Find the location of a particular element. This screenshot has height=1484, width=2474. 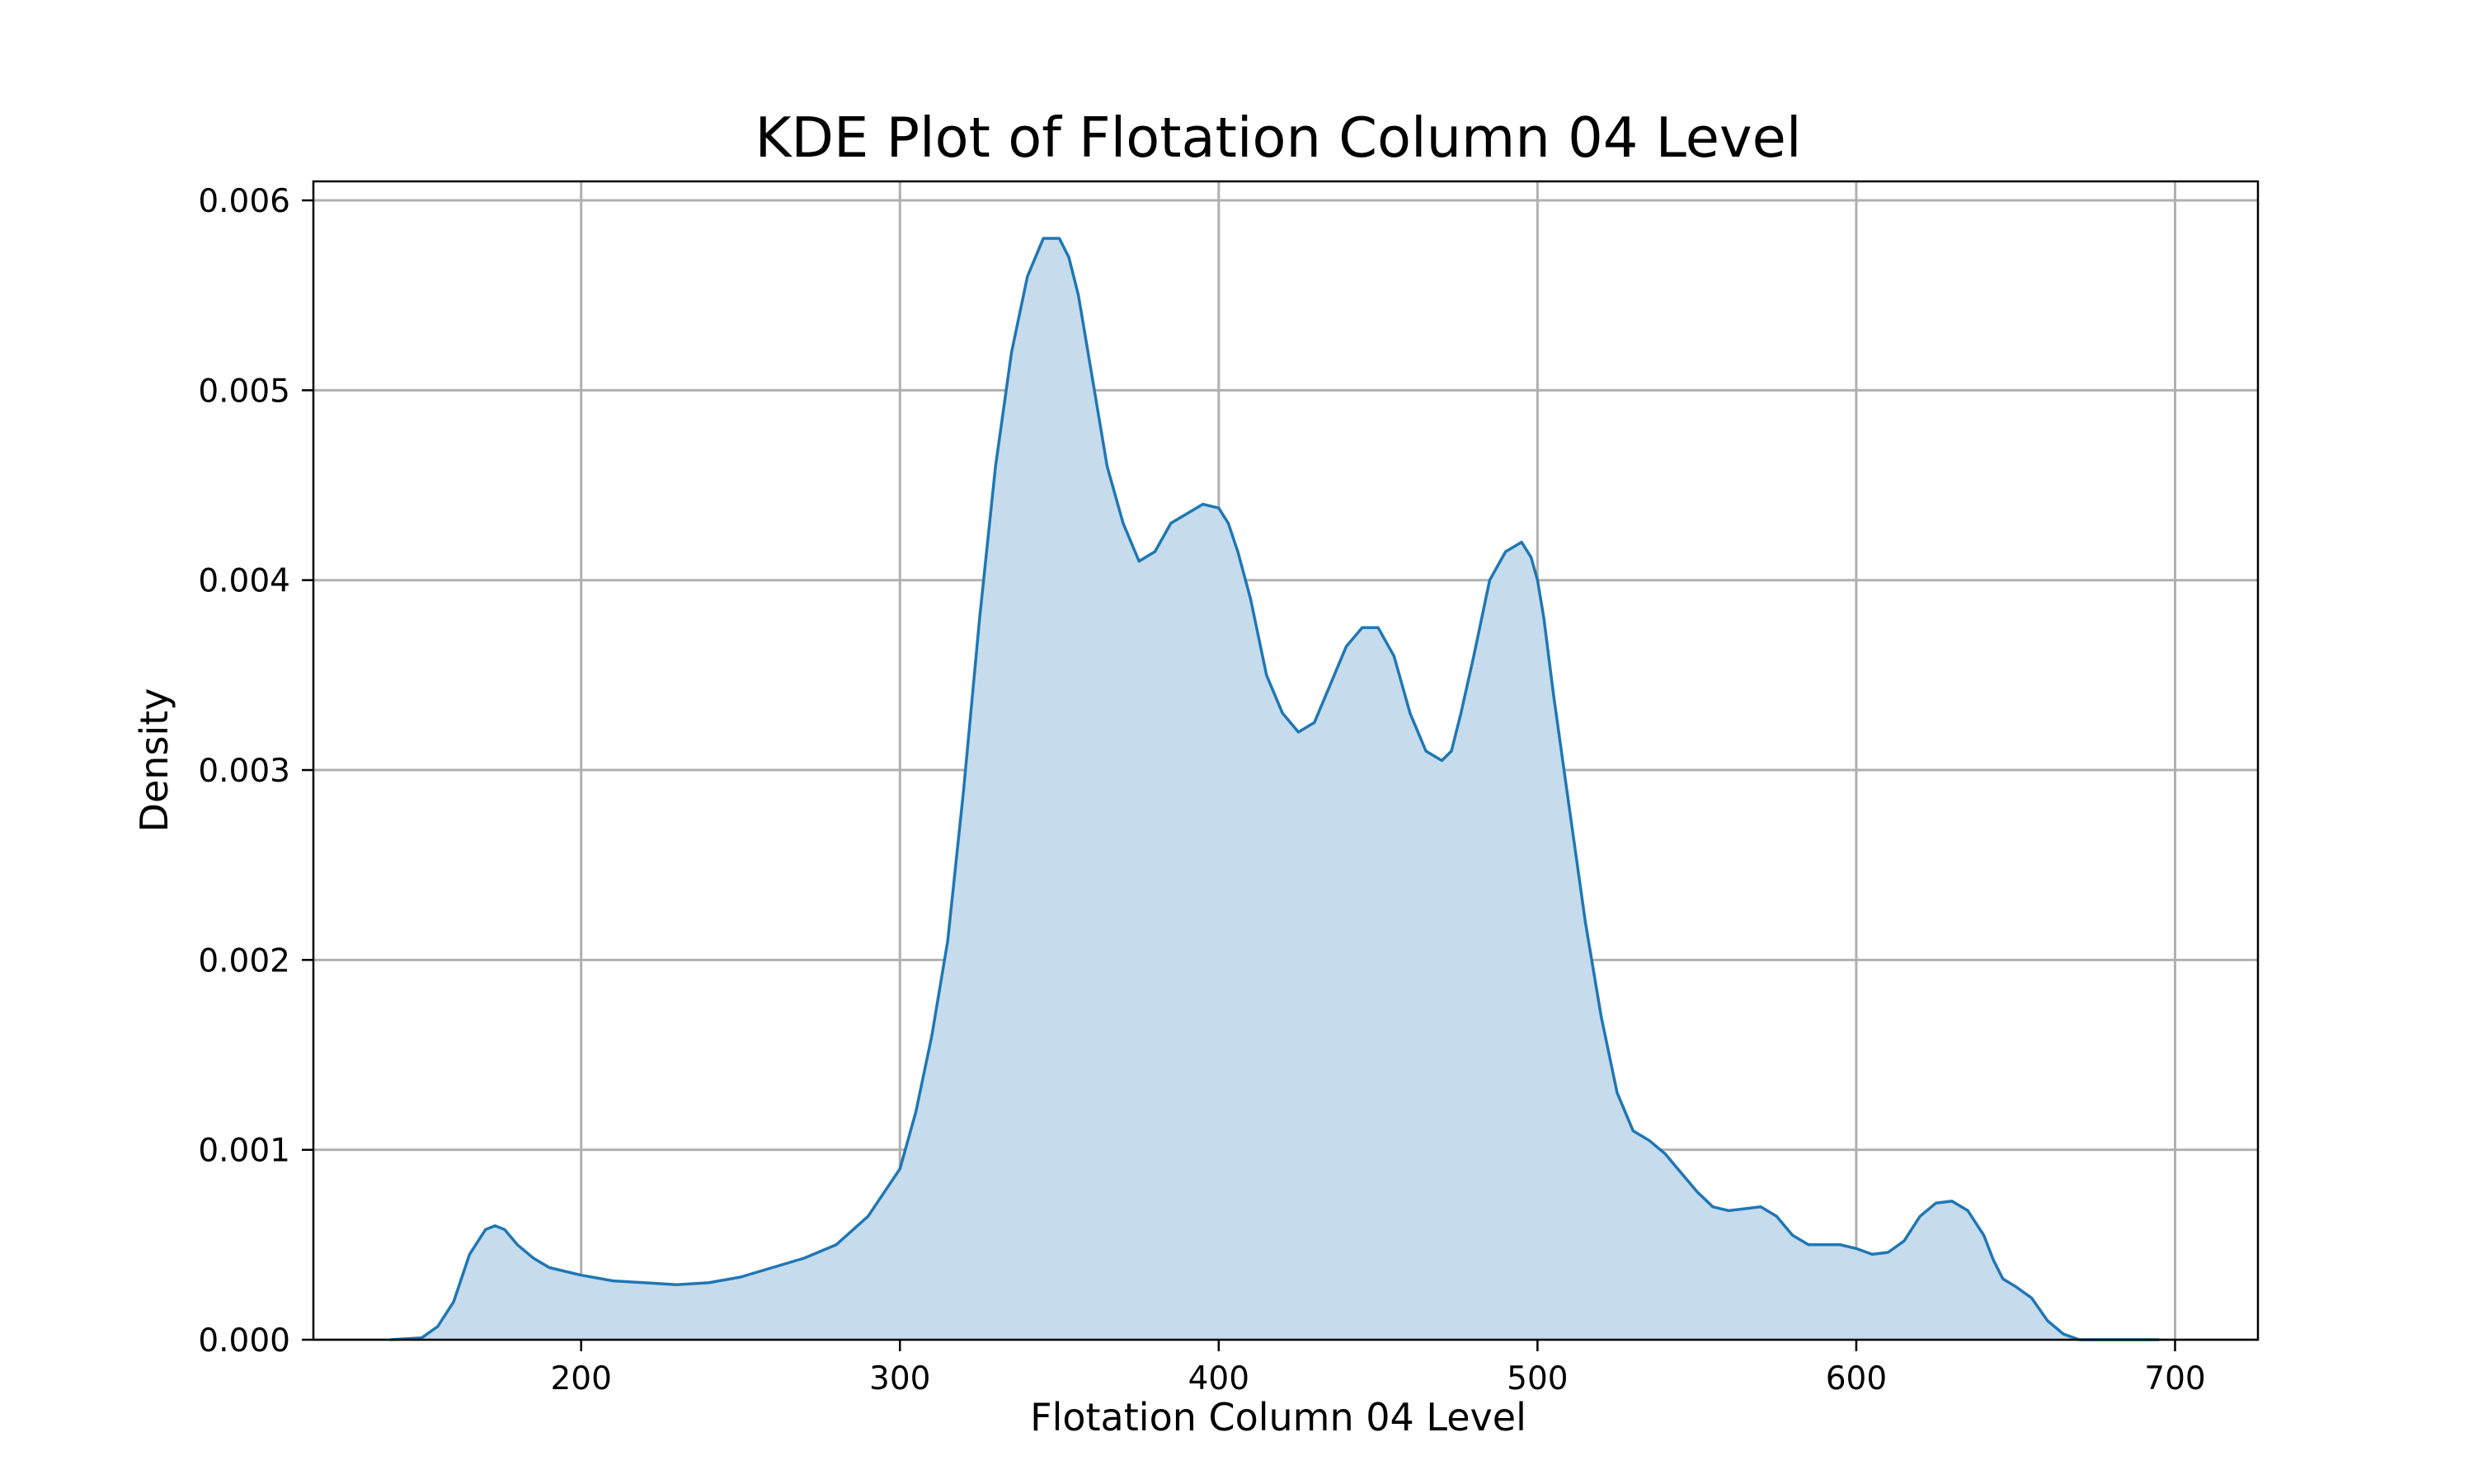

x-tick-label-1: 300 is located at coordinates (899, 1378).